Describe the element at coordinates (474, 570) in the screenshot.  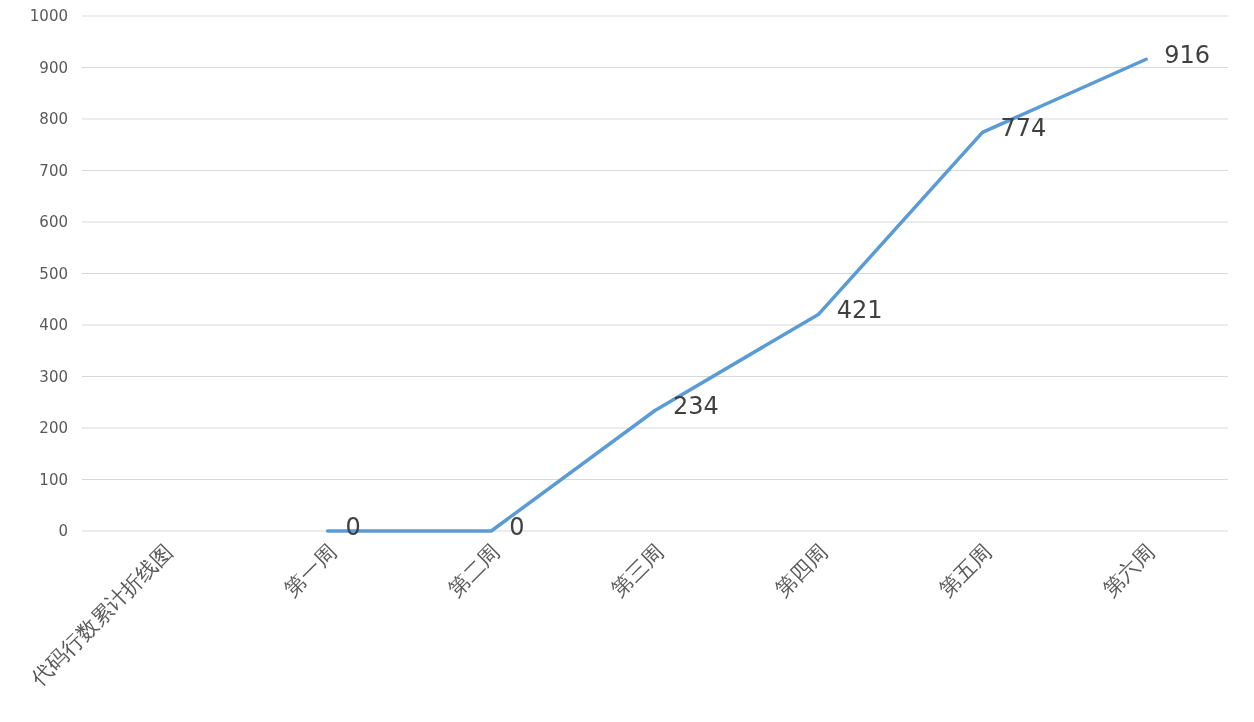
I see `x-tick-label: 第二周` at that location.